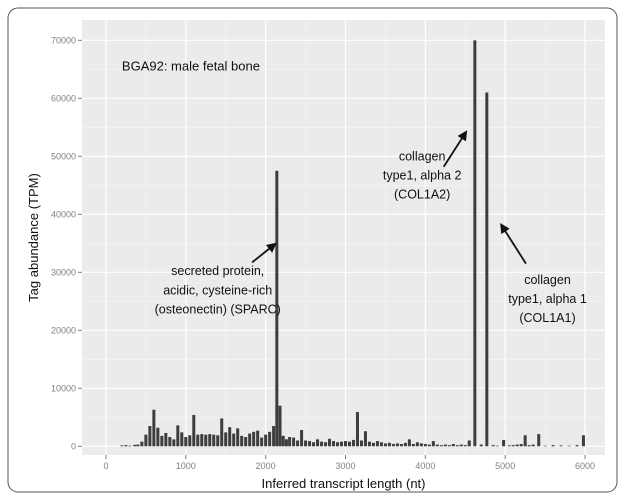 This screenshot has height=500, width=625. I want to click on annotation-text: type1, alpha 1, so click(547, 299).